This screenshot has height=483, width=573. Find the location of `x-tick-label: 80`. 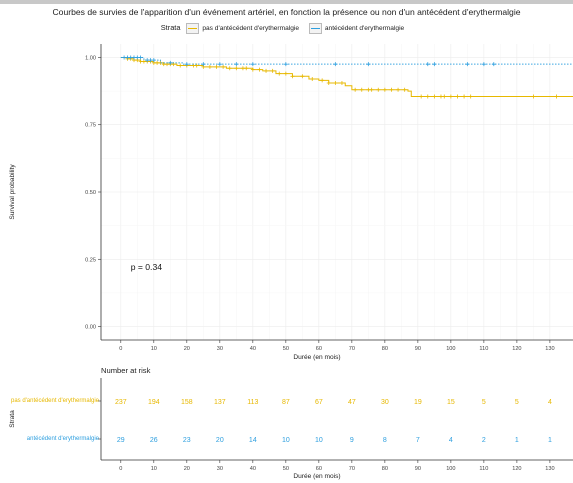

x-tick-label: 80 is located at coordinates (385, 349).